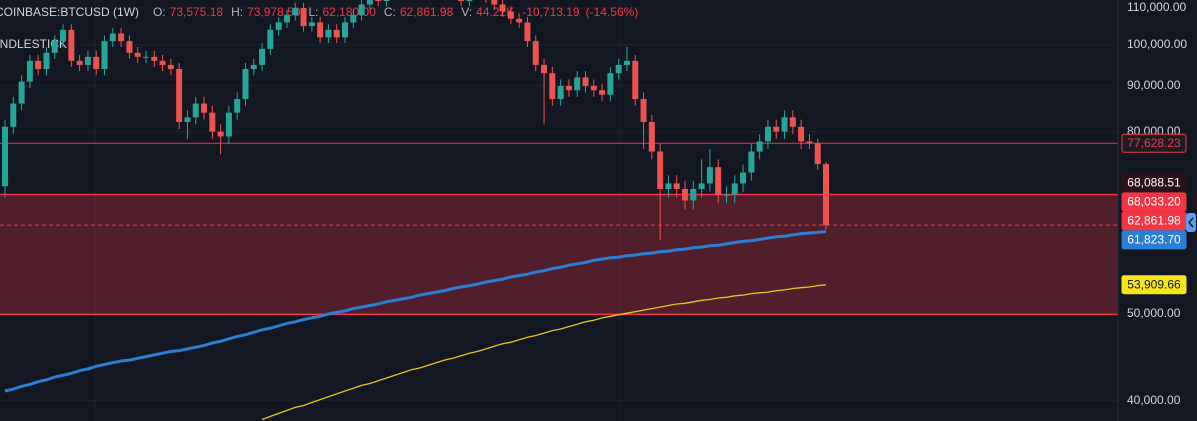 The image size is (1197, 421). I want to click on collapse-button, so click(1191, 222).